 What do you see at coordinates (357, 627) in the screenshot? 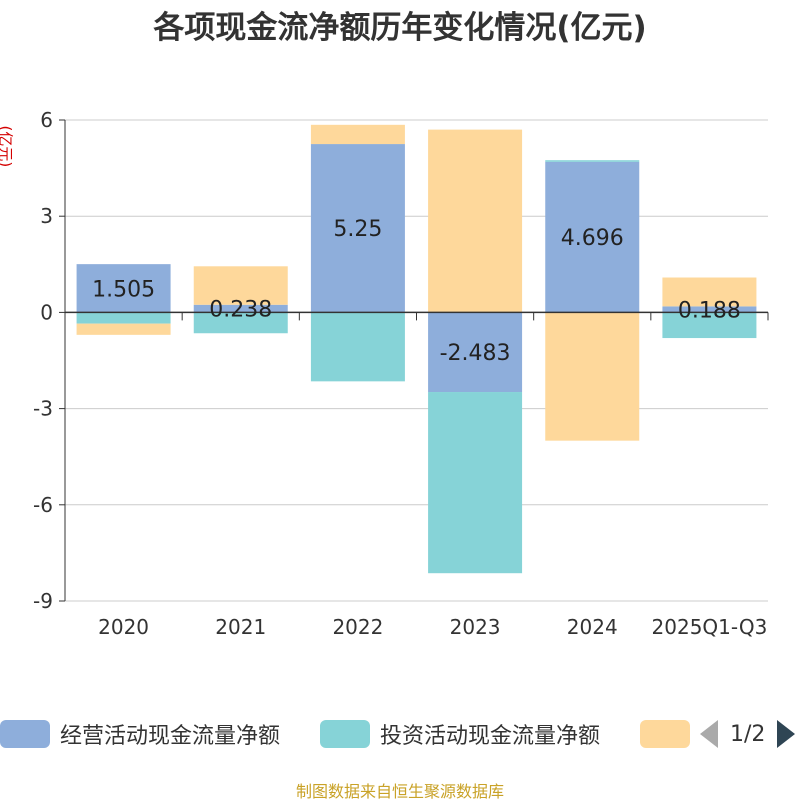
I see `x-tick-label: 2022` at bounding box center [357, 627].